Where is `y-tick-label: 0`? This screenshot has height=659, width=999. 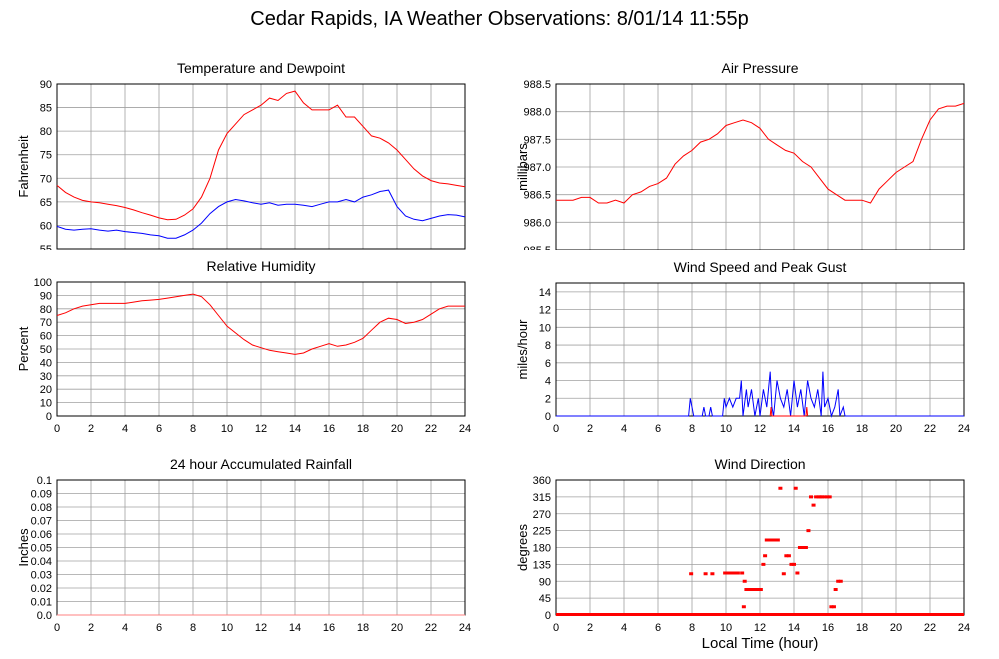 y-tick-label: 0 is located at coordinates (548, 616).